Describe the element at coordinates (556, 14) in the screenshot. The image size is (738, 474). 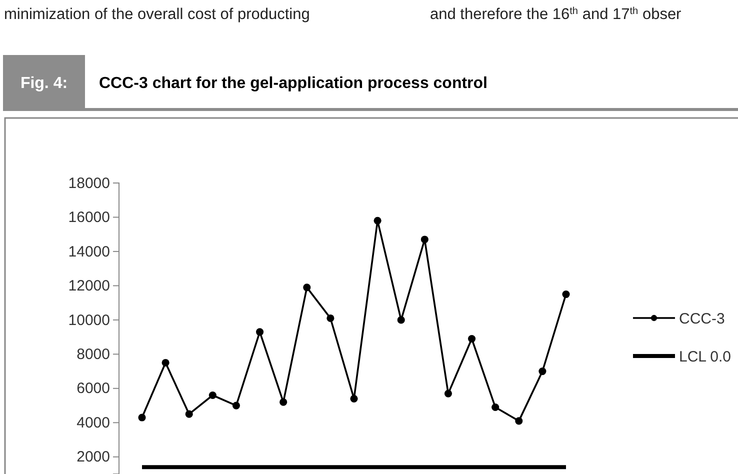
I see `text: and therefore the 16$^{th}$ and 17$^{th}$ obser` at that location.